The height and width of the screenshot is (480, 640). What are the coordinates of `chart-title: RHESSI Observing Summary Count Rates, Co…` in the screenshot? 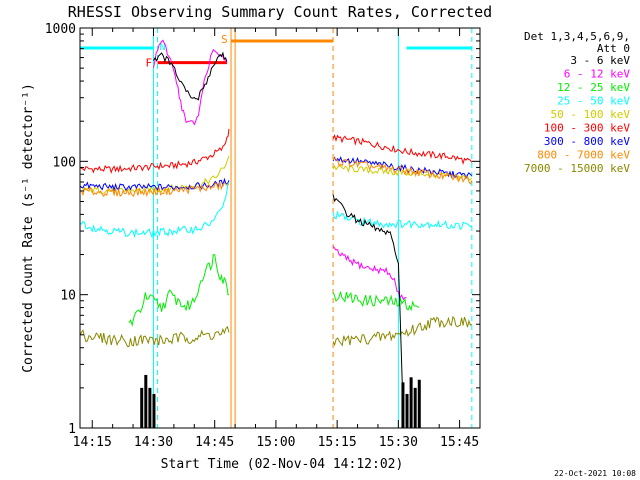 It's located at (280, 12).